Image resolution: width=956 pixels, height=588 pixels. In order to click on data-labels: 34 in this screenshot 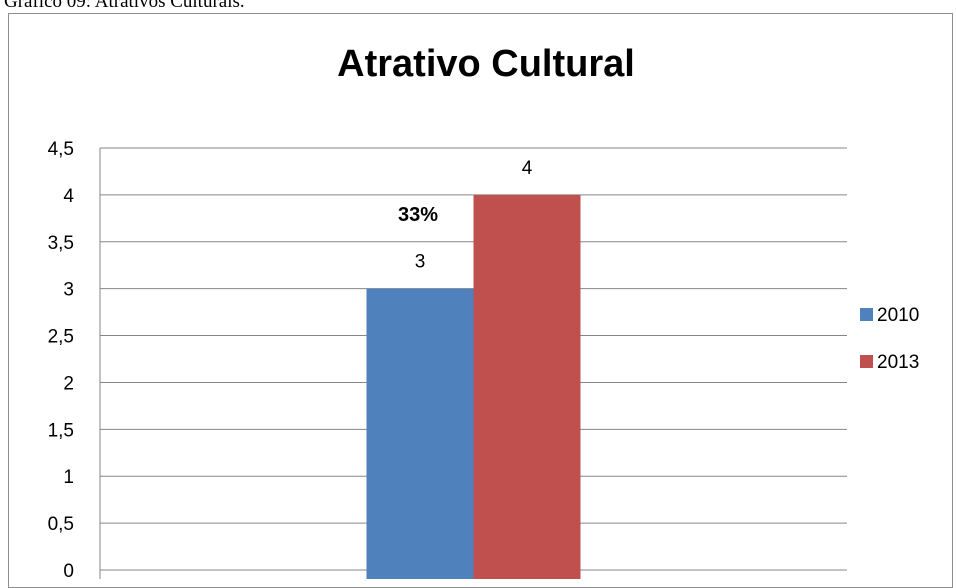, I will do `click(474, 215)`.